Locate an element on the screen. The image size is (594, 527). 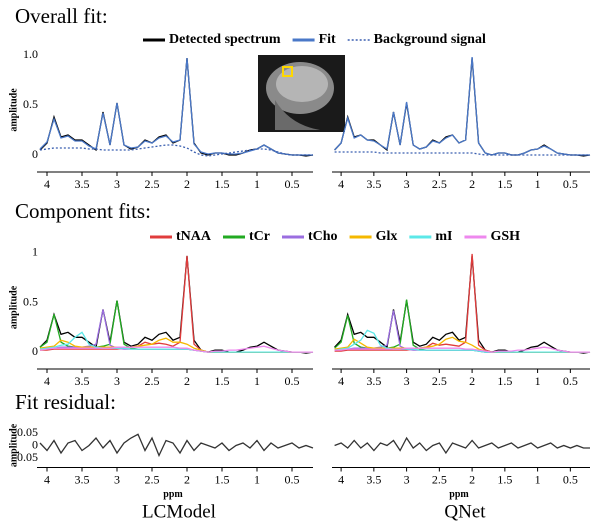
y-tick-label: 1.0 is located at coordinates (30, 54).